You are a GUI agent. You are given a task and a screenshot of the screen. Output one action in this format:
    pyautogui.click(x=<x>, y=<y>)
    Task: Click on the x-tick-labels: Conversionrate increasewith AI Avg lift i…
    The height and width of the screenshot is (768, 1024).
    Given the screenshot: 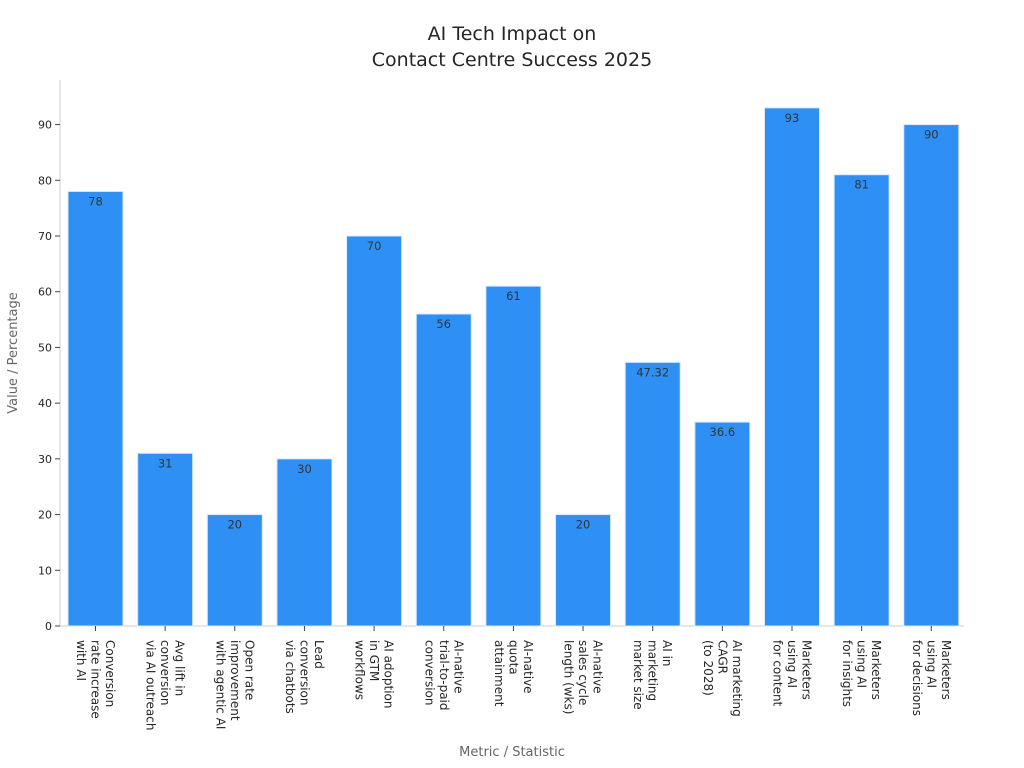 What is the action you would take?
    pyautogui.click(x=513, y=678)
    